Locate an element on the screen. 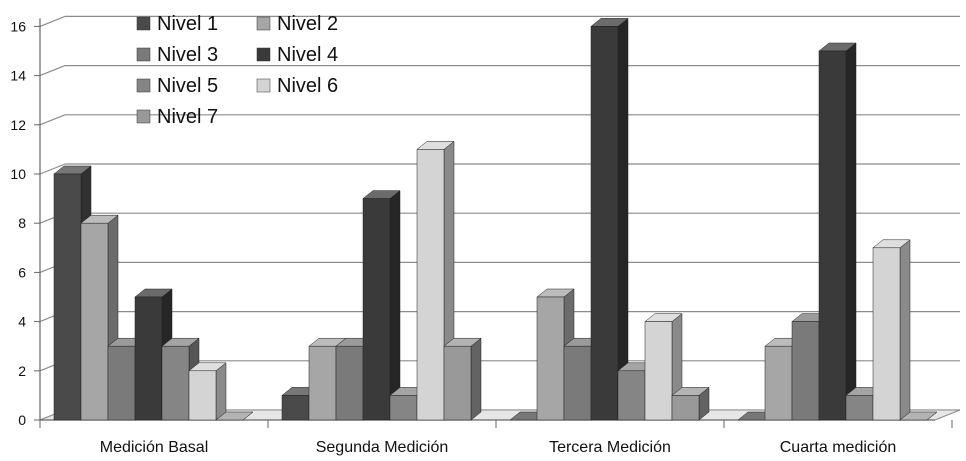 Image resolution: width=966 pixels, height=461 pixels. legend-label: Nivel 4 is located at coordinates (307, 55).